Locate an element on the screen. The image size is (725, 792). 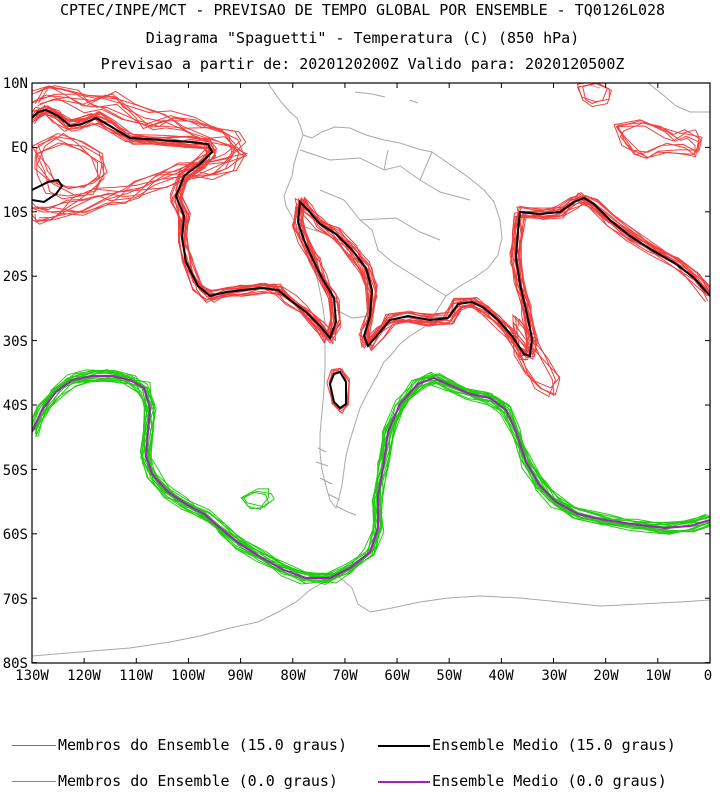
lon-label: 70W is located at coordinates (345, 676).